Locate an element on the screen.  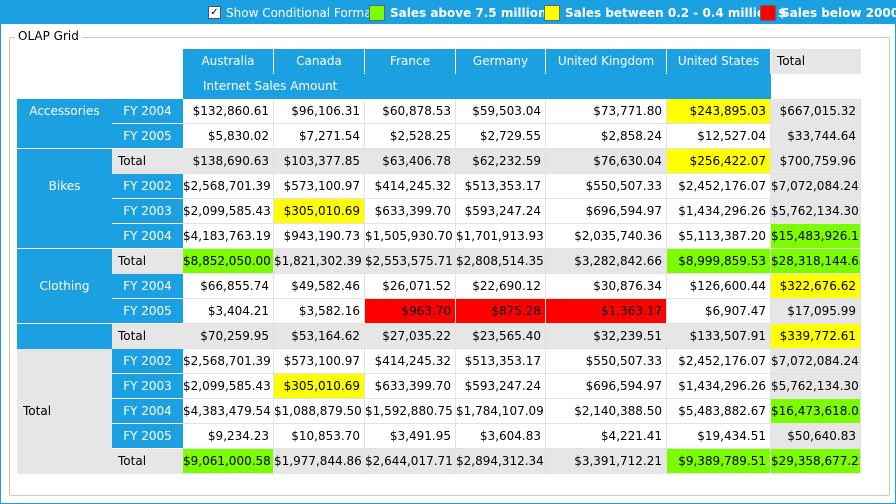
data-cell: $10,853.70 is located at coordinates (319, 436).